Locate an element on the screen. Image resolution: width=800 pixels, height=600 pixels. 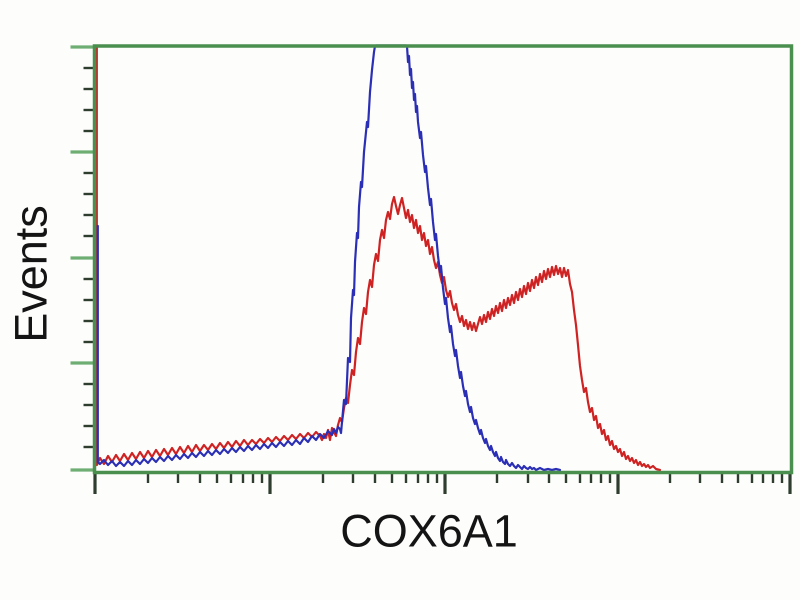
y-axis-label: Events is located at coordinates (31, 274).